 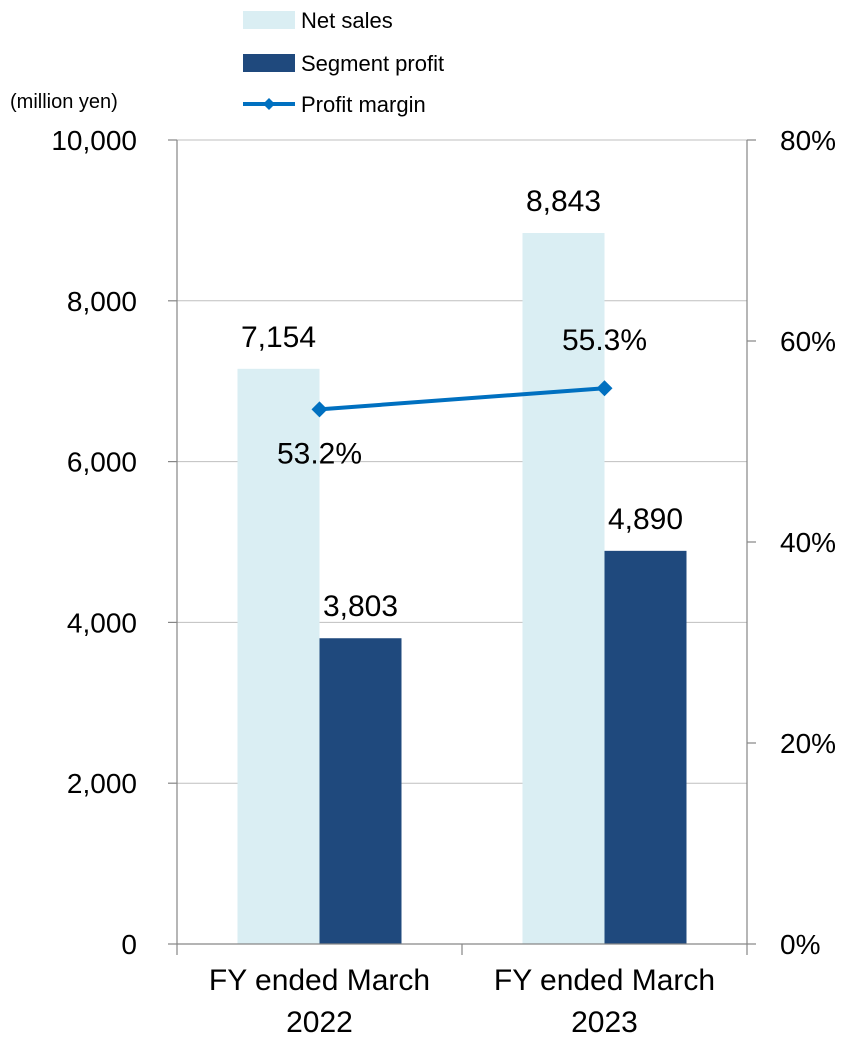 What do you see at coordinates (278, 337) in the screenshot?
I see `net-sales-value-label: 7,154` at bounding box center [278, 337].